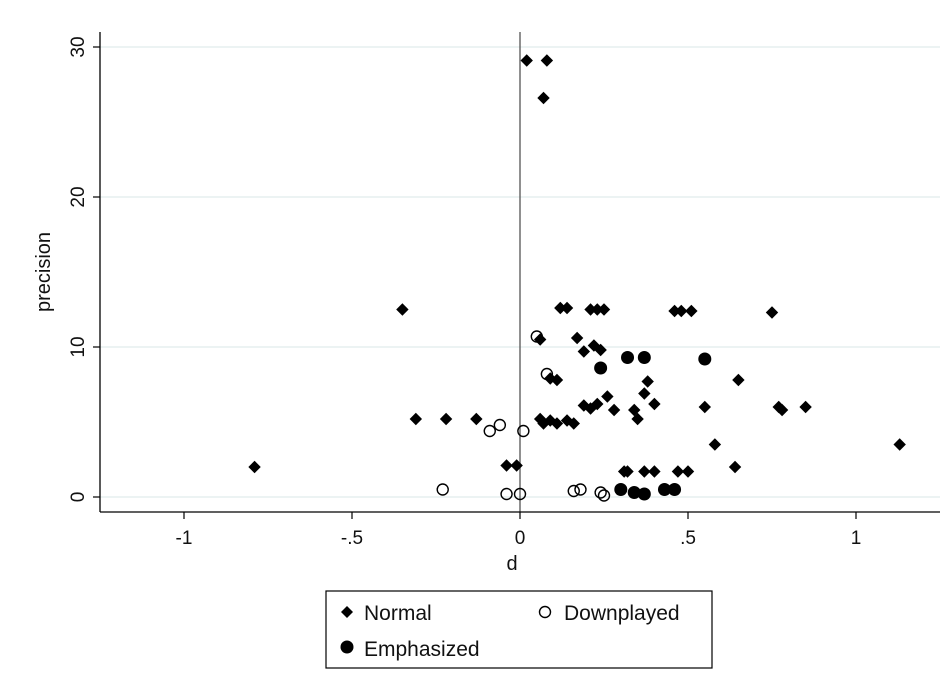 The width and height of the screenshot is (952, 700). Describe the element at coordinates (347, 647) in the screenshot. I see `legend-marker-emphasized-icon` at that location.